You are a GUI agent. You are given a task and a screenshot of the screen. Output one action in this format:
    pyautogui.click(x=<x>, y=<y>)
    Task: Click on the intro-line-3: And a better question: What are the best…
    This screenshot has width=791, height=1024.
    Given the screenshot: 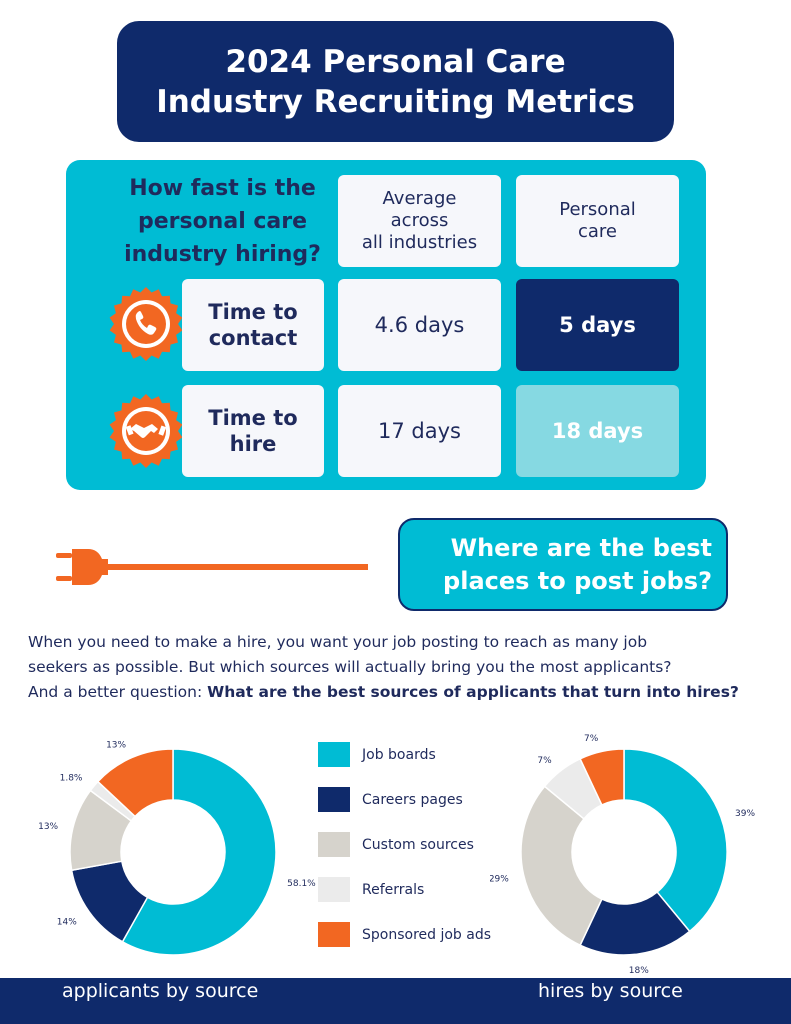 What is the action you would take?
    pyautogui.click(x=398, y=692)
    